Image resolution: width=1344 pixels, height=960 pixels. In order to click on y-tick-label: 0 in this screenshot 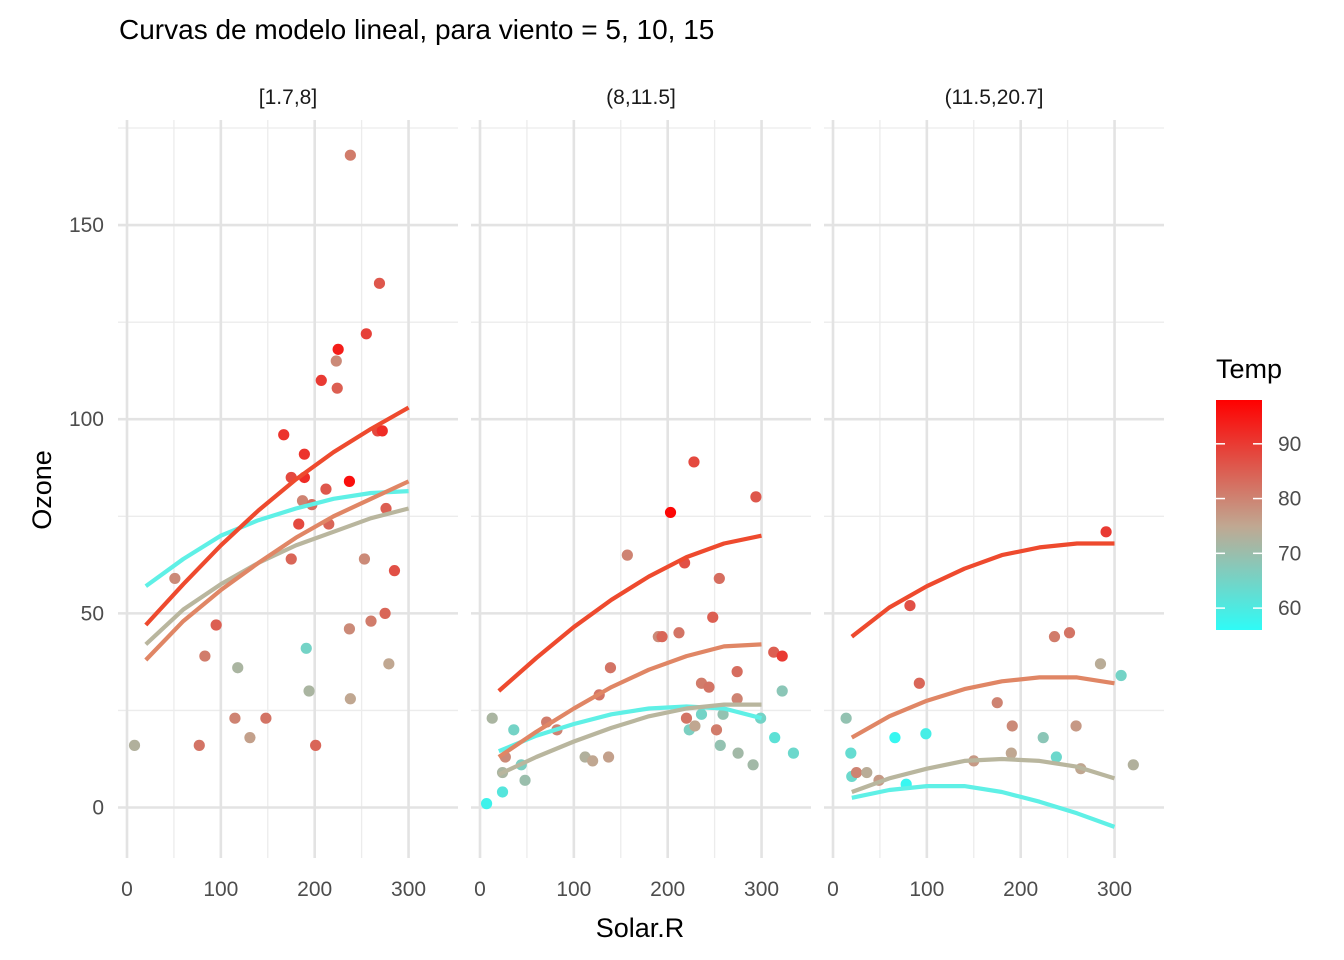, I will do `click(98, 808)`.